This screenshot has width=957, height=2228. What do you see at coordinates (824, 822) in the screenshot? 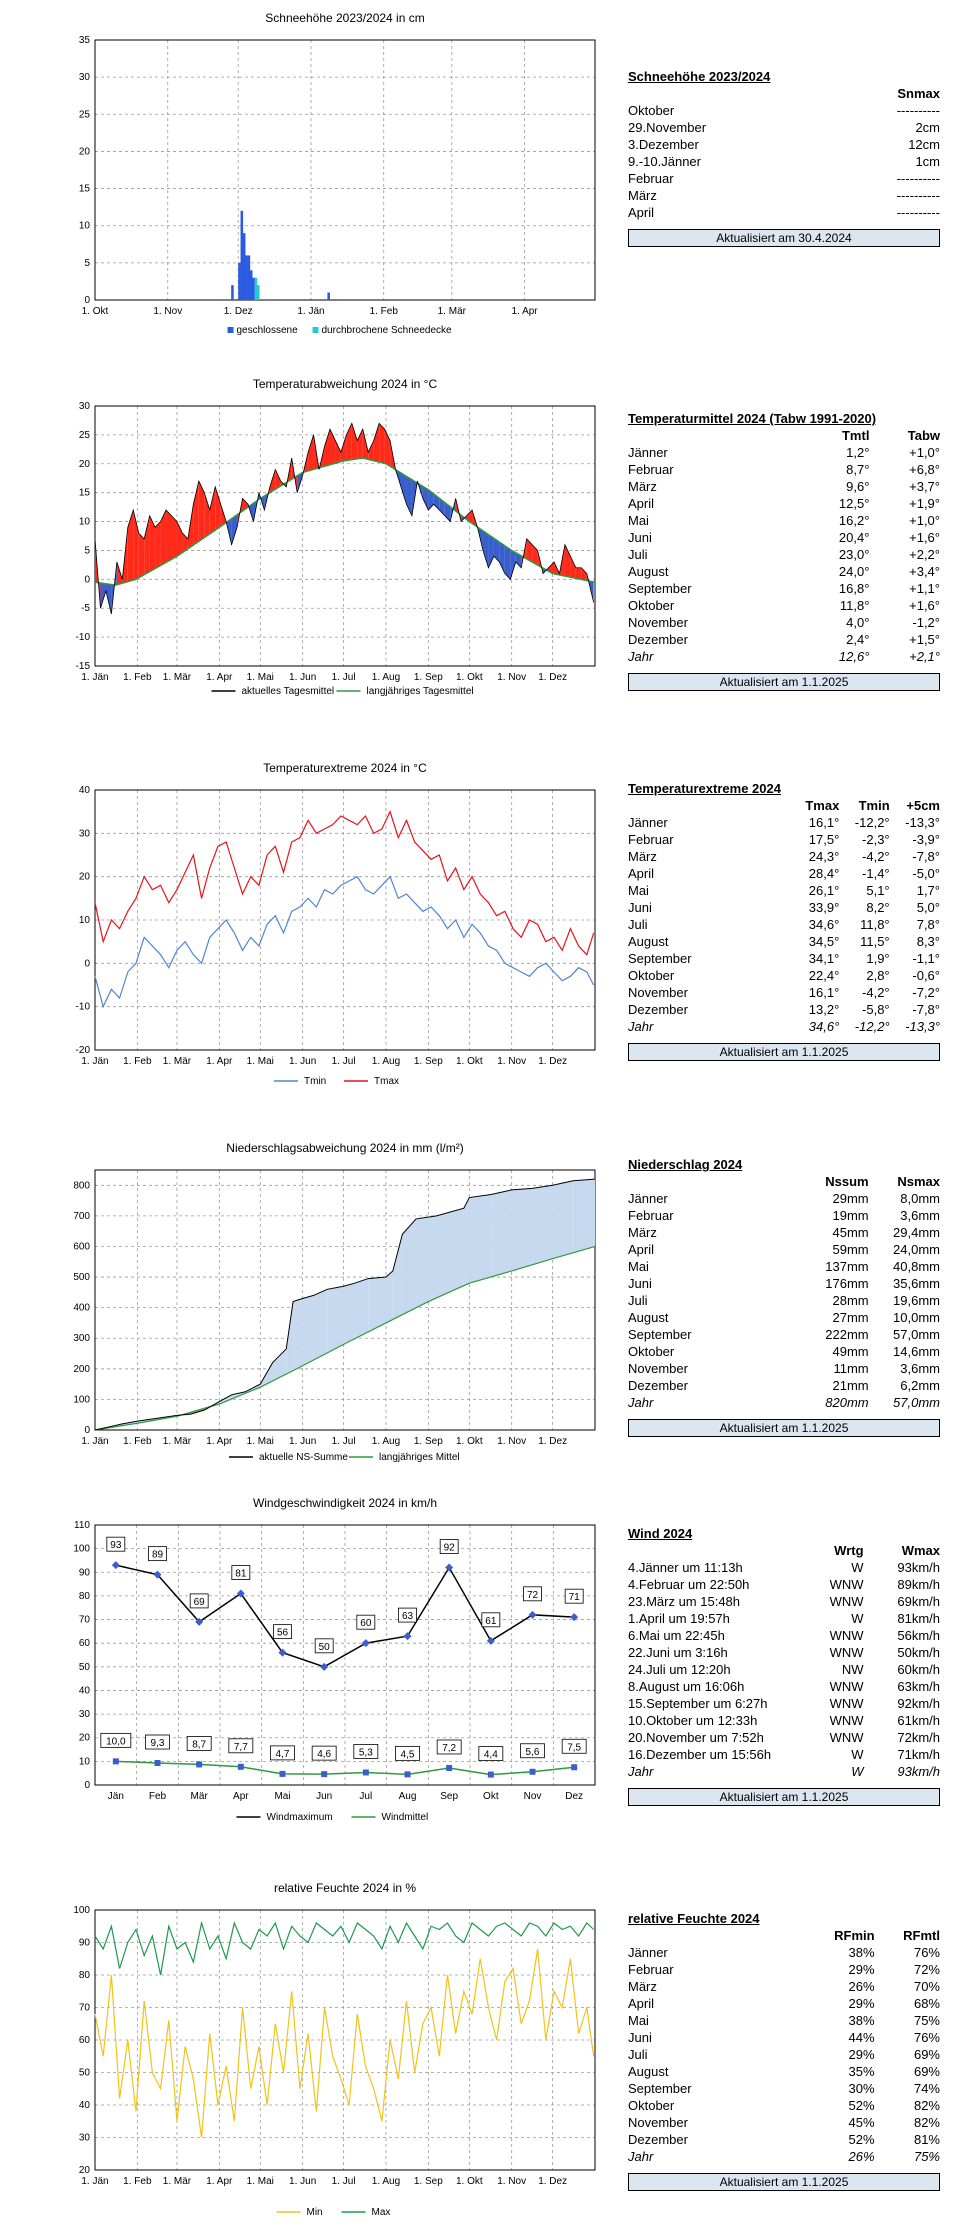
I see `cell-value: 16,1°` at bounding box center [824, 822].